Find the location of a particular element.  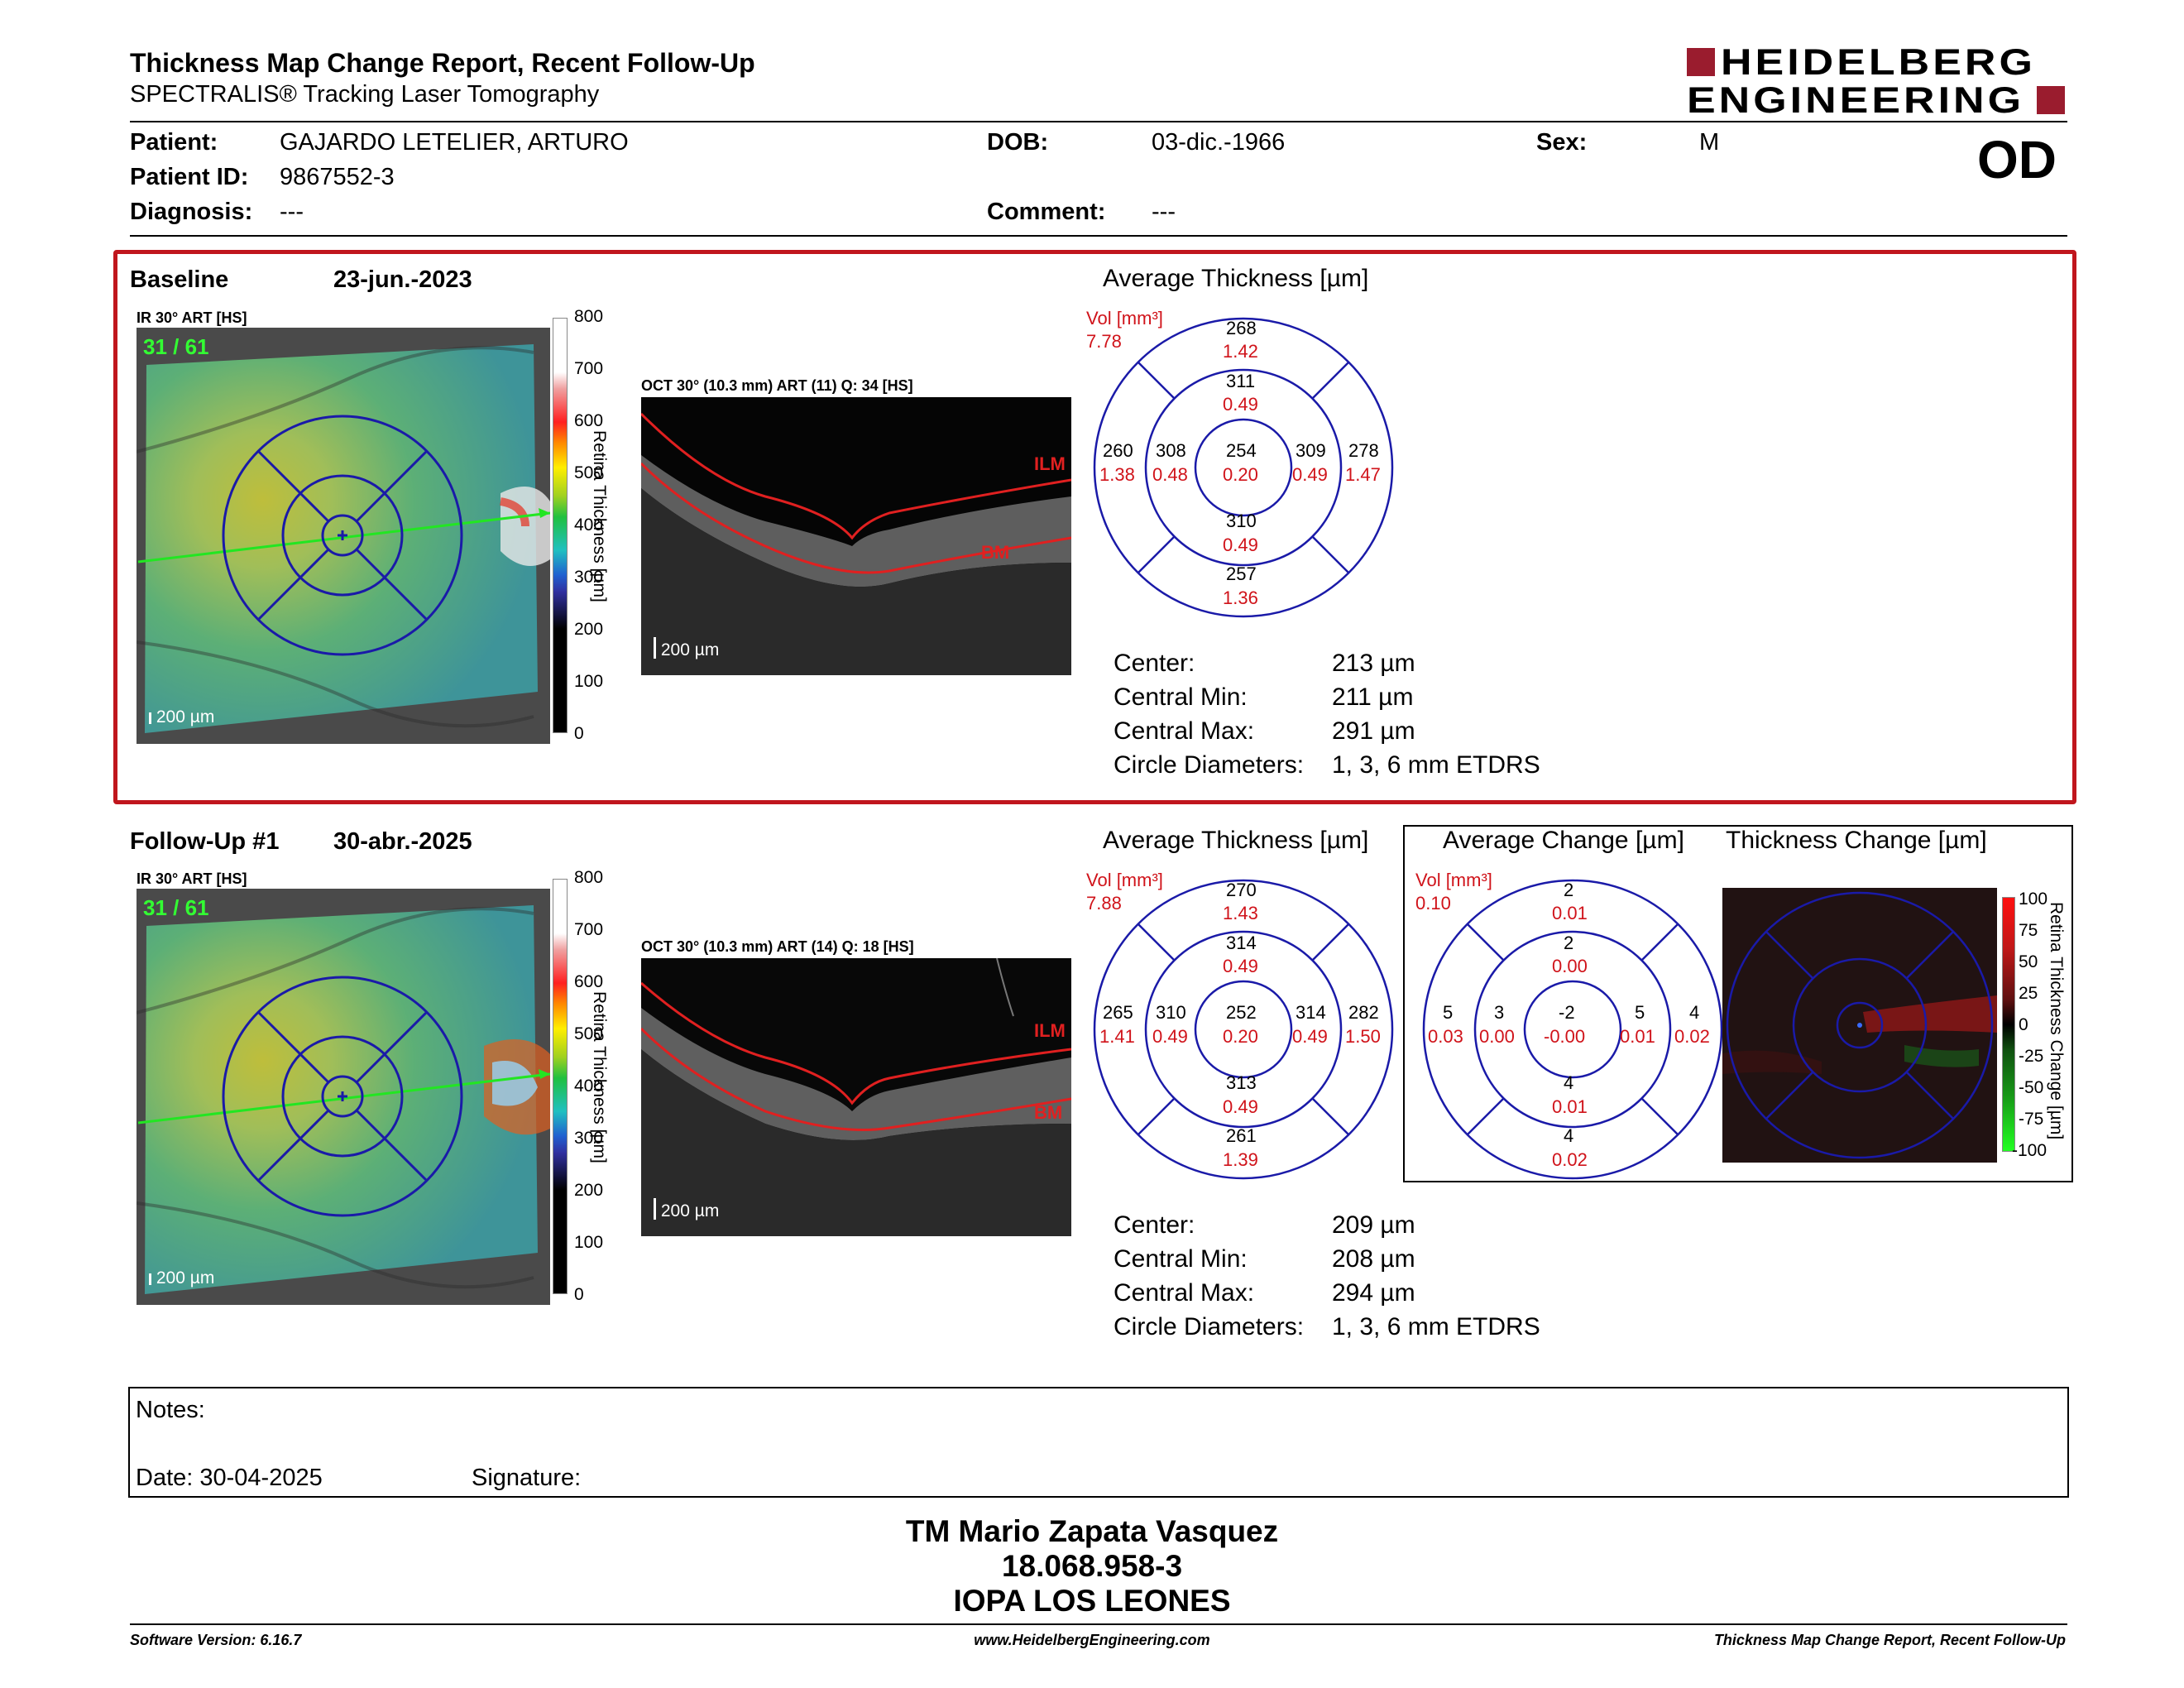

sex-label: Sex: is located at coordinates (1562, 142).